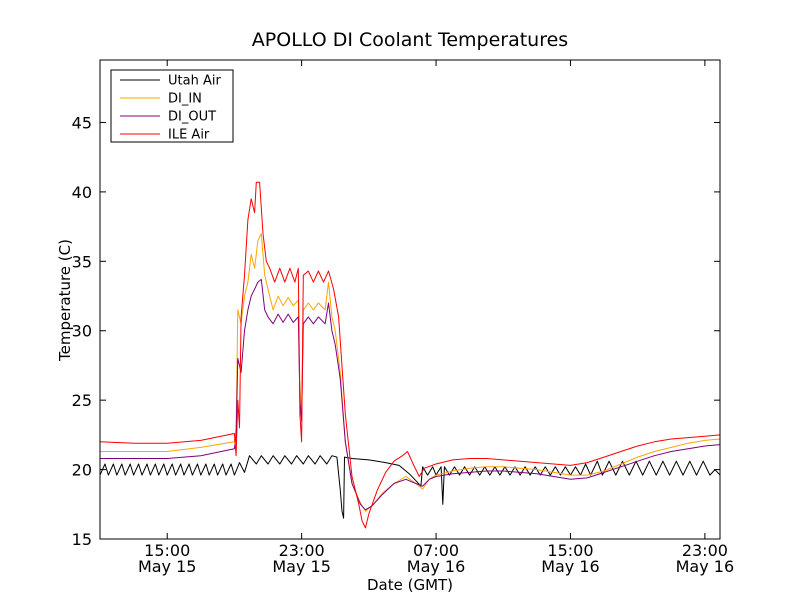  I want to click on y-tick-label: 25, so click(82, 400).